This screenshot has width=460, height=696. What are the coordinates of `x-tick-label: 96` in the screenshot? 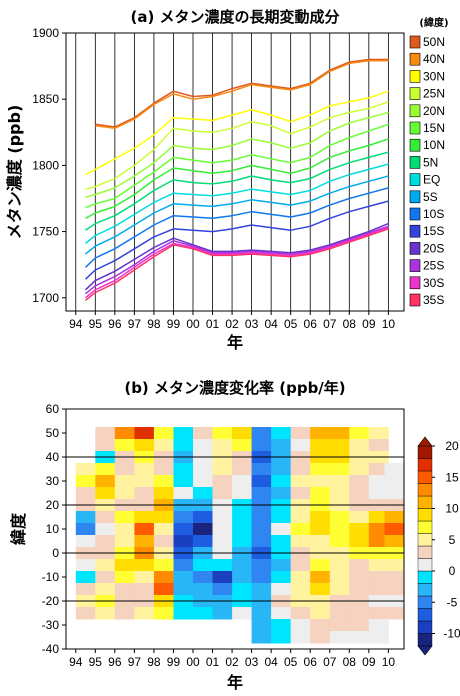 It's located at (115, 662).